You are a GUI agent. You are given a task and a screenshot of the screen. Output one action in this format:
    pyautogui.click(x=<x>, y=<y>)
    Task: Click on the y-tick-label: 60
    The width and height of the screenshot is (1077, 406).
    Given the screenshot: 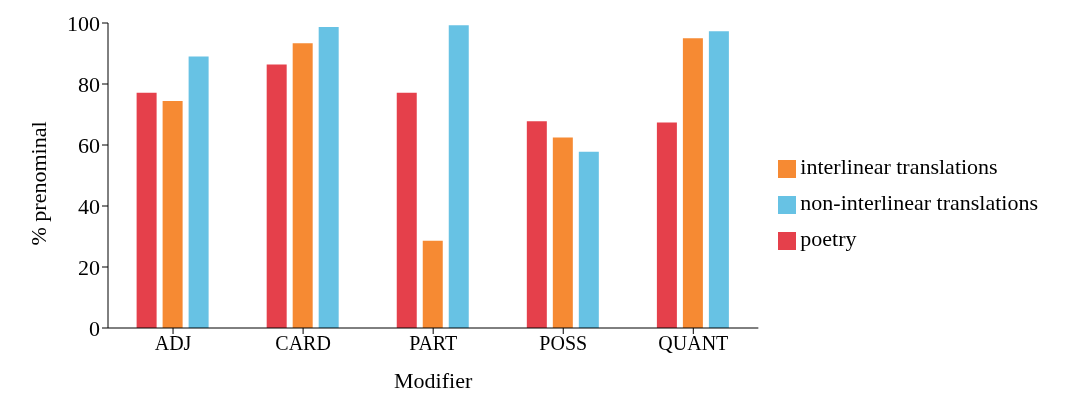 What is the action you would take?
    pyautogui.click(x=89, y=145)
    